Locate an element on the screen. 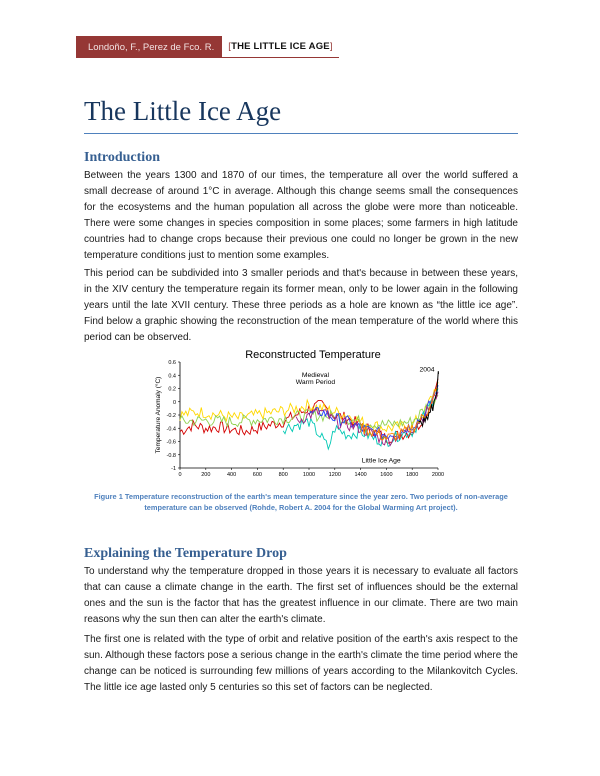  header-close-bracket: ] is located at coordinates (331, 46).